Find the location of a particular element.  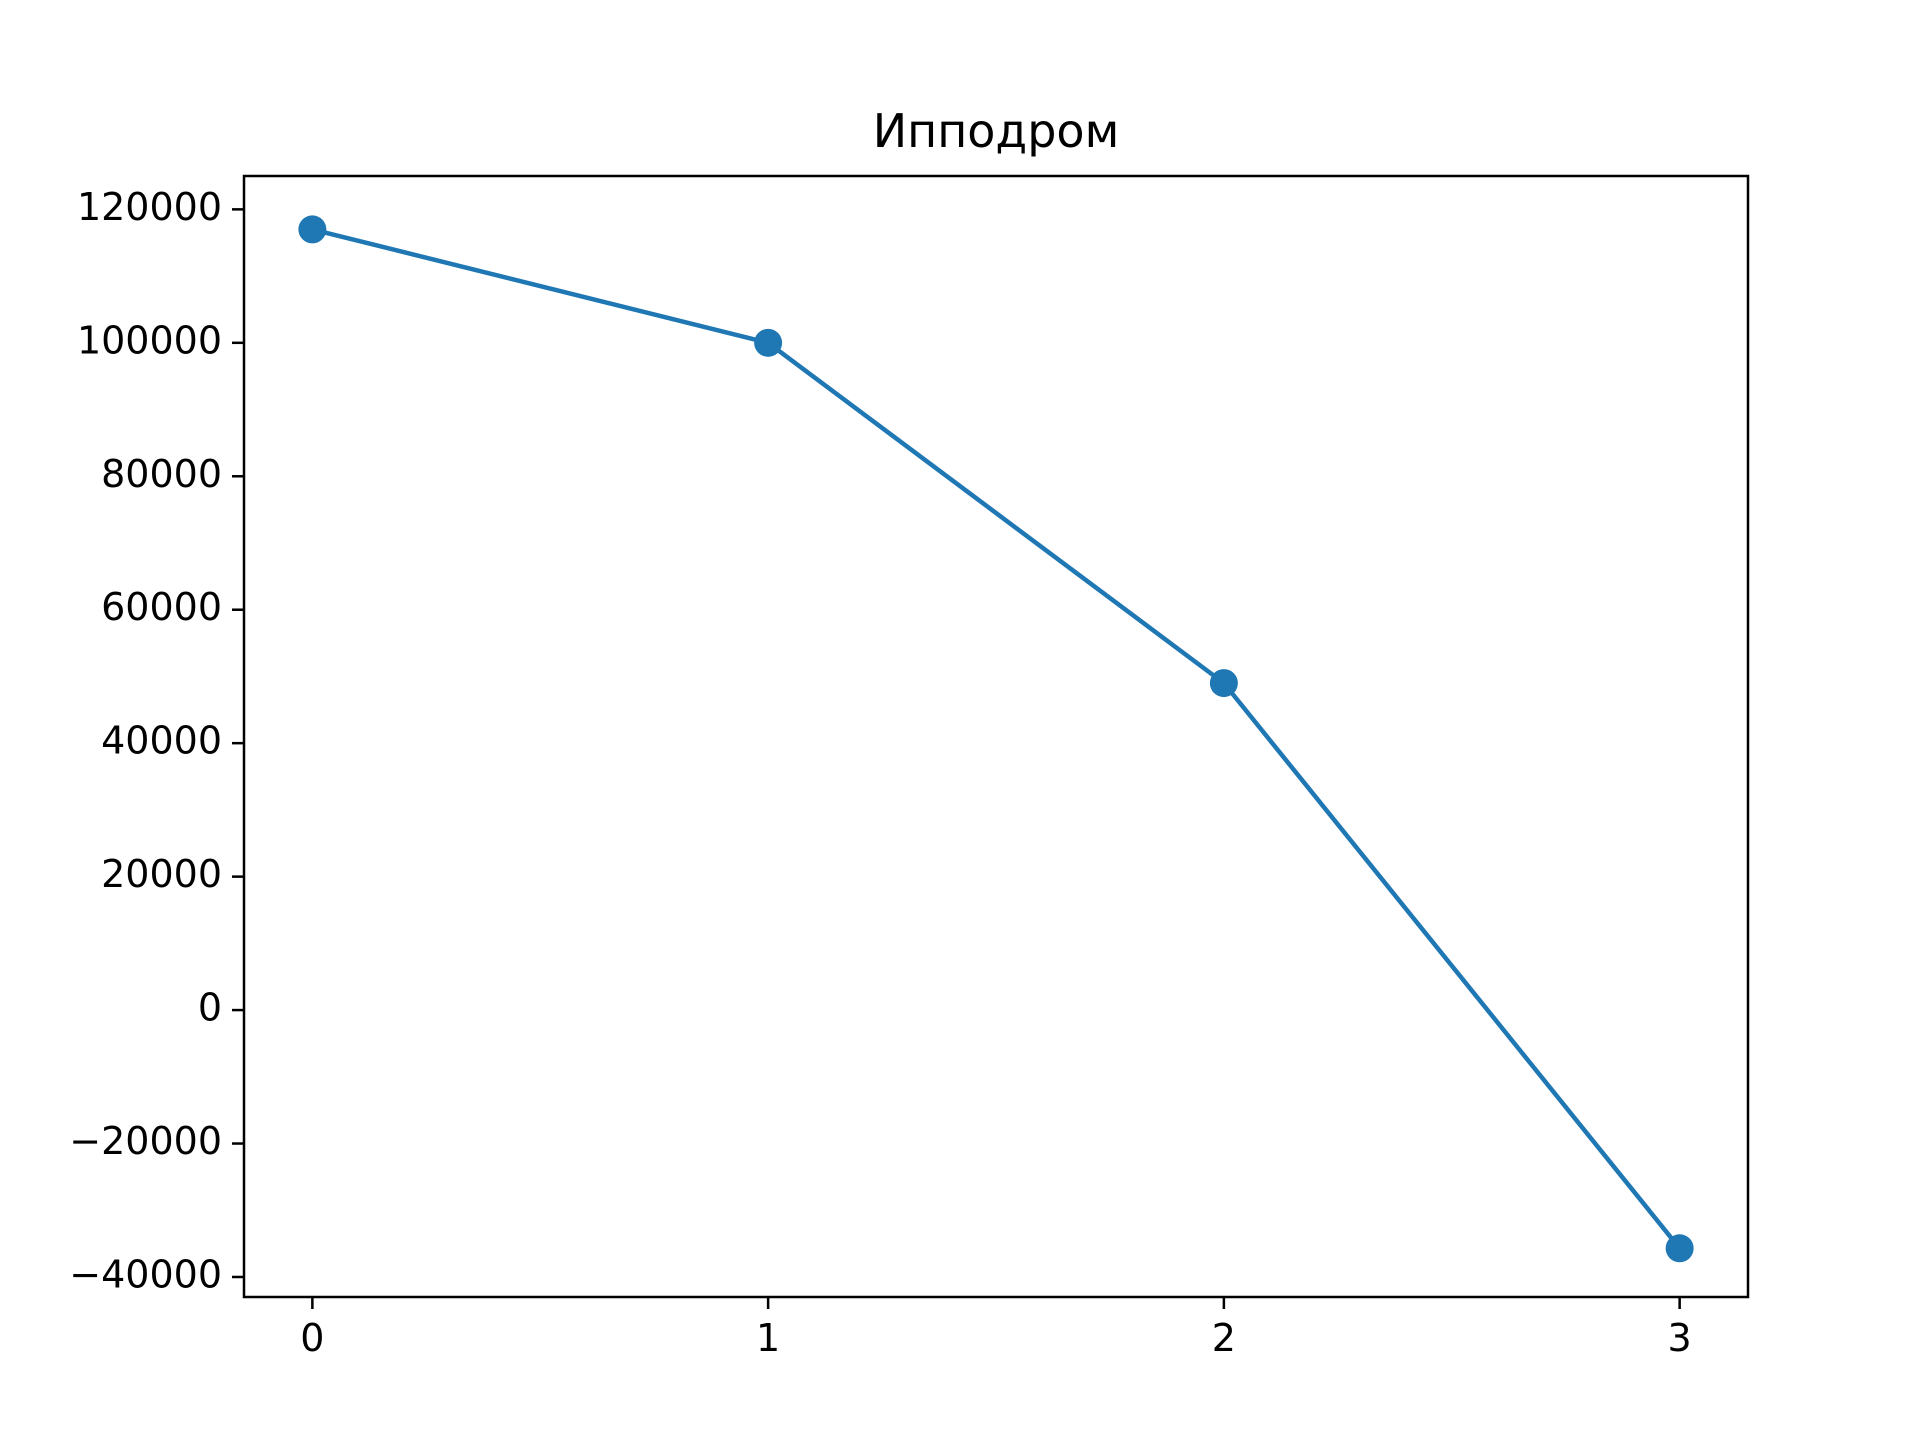

y-tick-label: 40000 is located at coordinates (161, 741).